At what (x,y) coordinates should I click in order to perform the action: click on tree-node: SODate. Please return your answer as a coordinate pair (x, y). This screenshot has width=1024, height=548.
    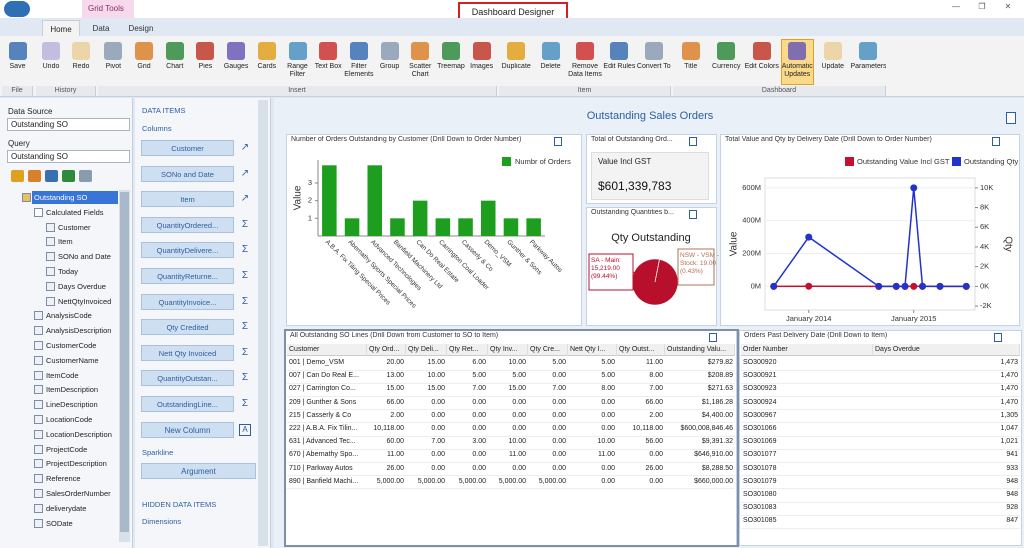
    Looking at the image, I should click on (59, 523).